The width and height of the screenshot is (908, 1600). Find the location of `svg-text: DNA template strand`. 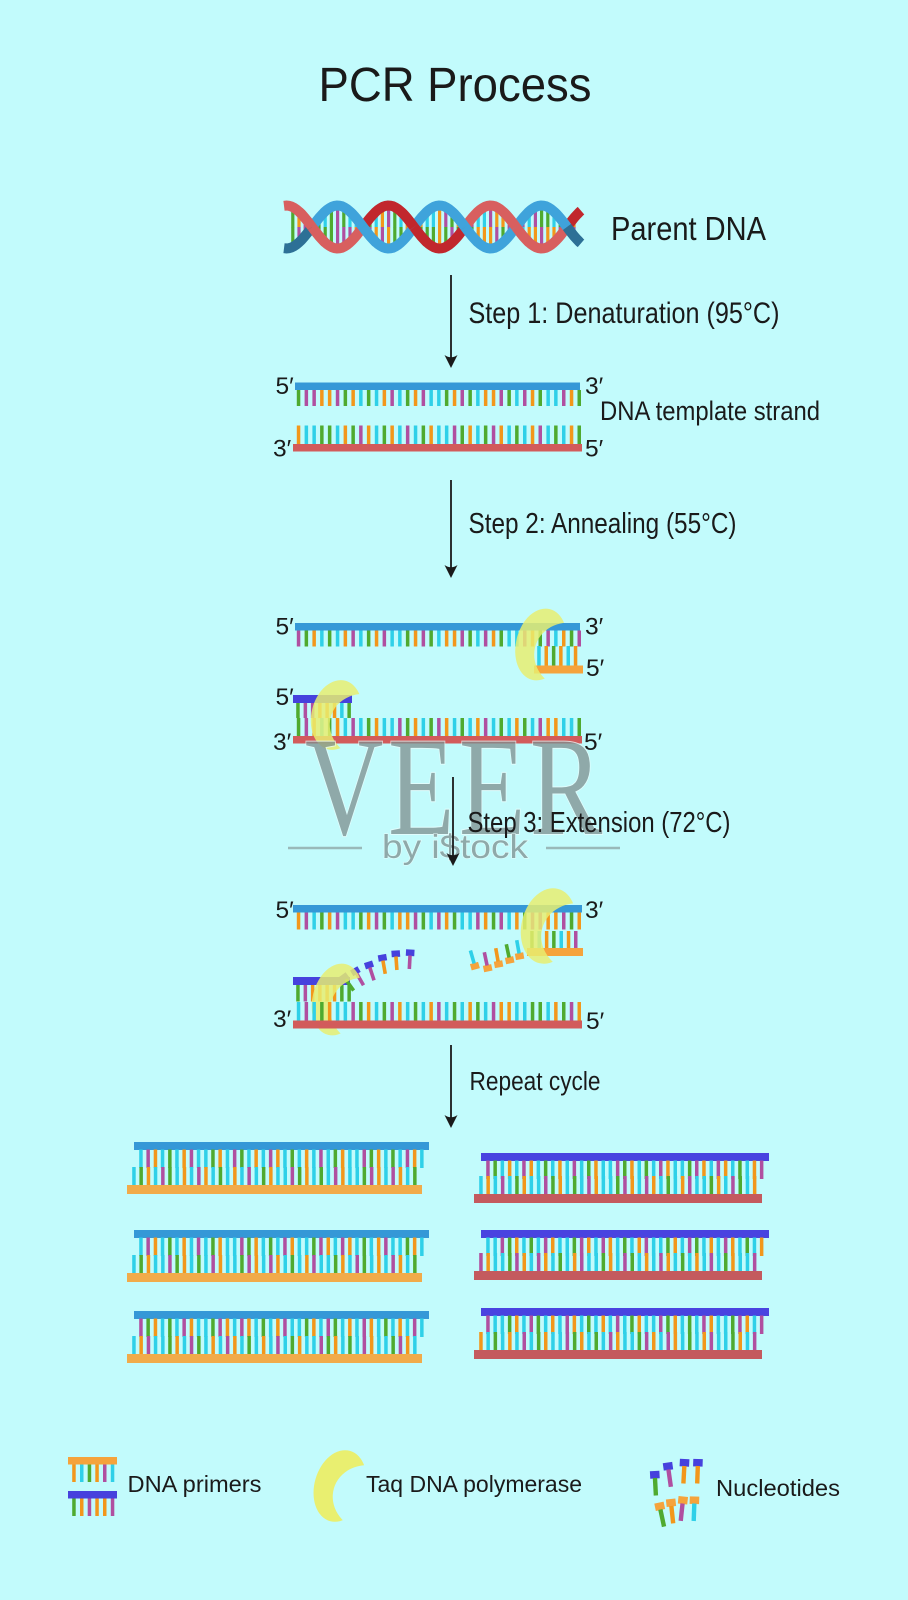

svg-text: DNA template strand is located at coordinates (710, 411).